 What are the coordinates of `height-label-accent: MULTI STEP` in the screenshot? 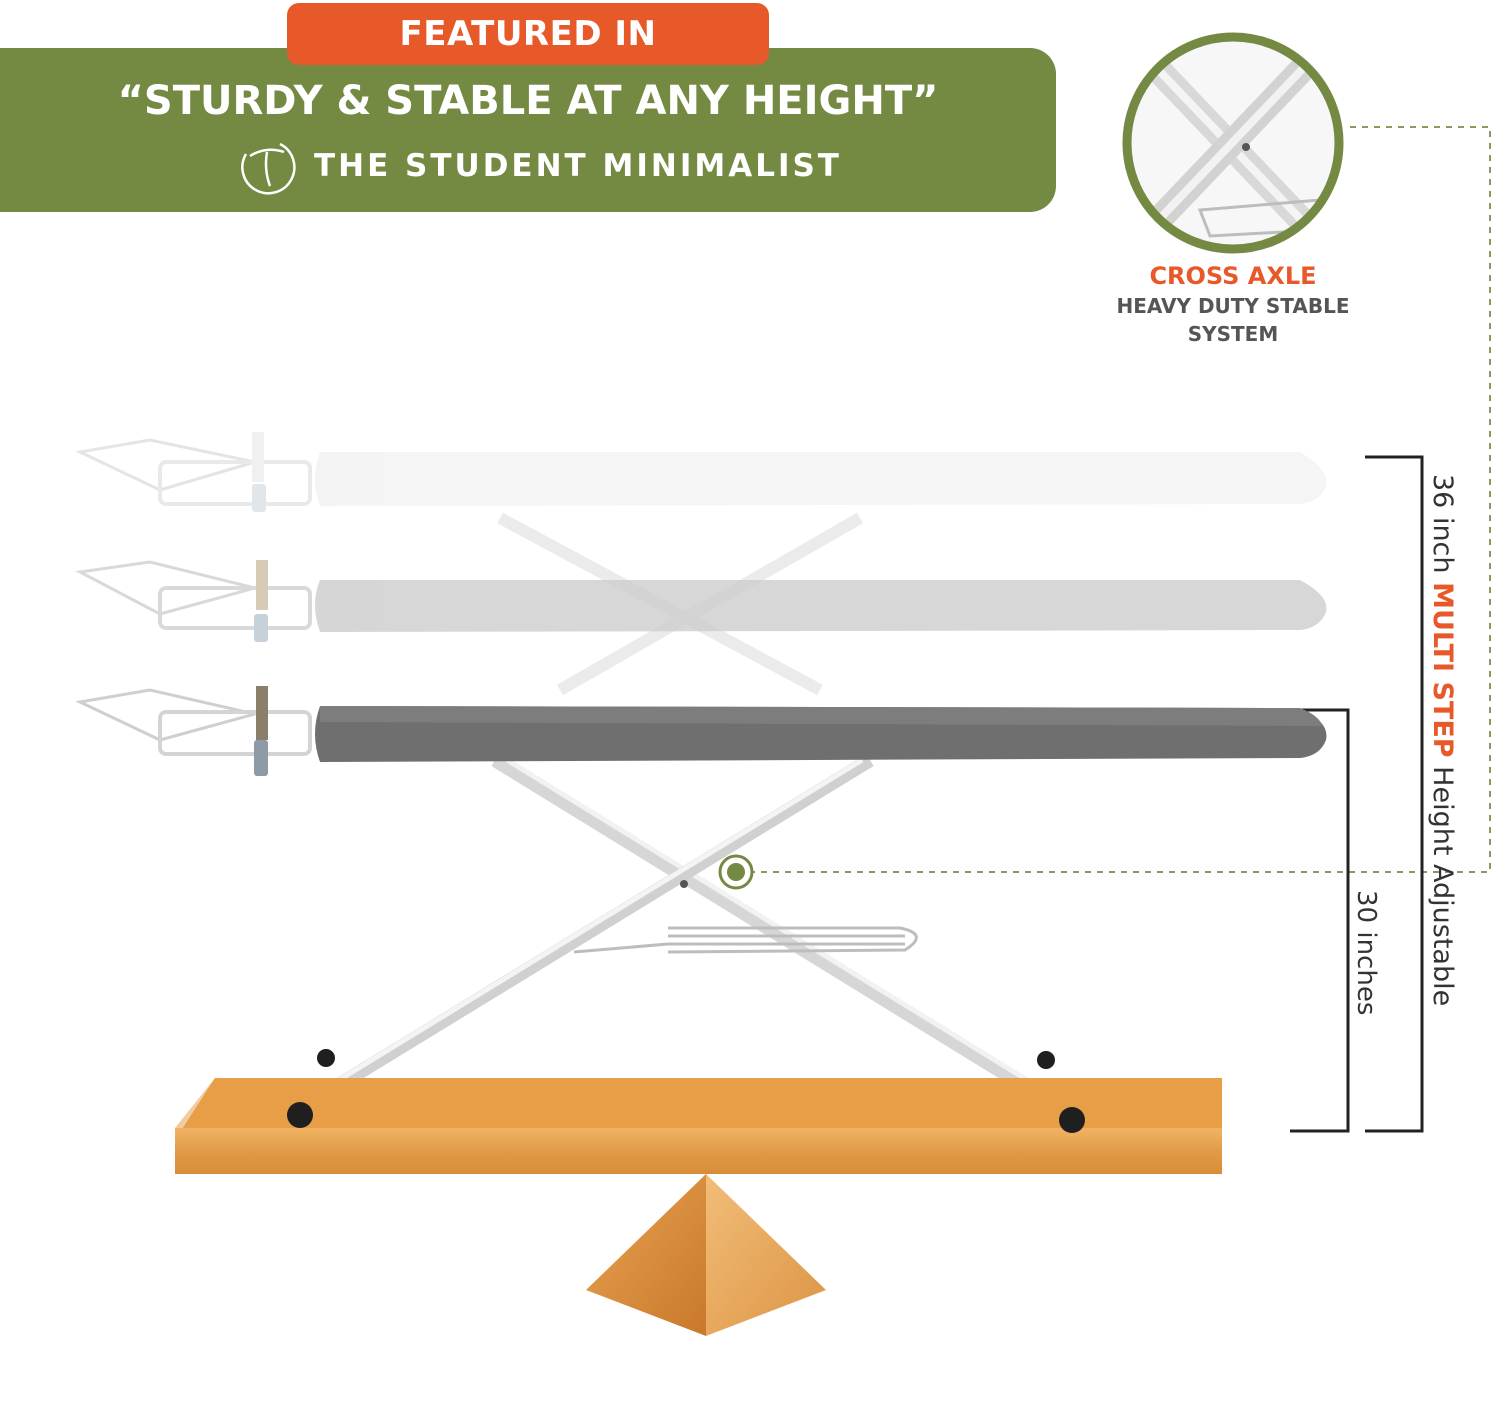 It's located at (1442, 670).